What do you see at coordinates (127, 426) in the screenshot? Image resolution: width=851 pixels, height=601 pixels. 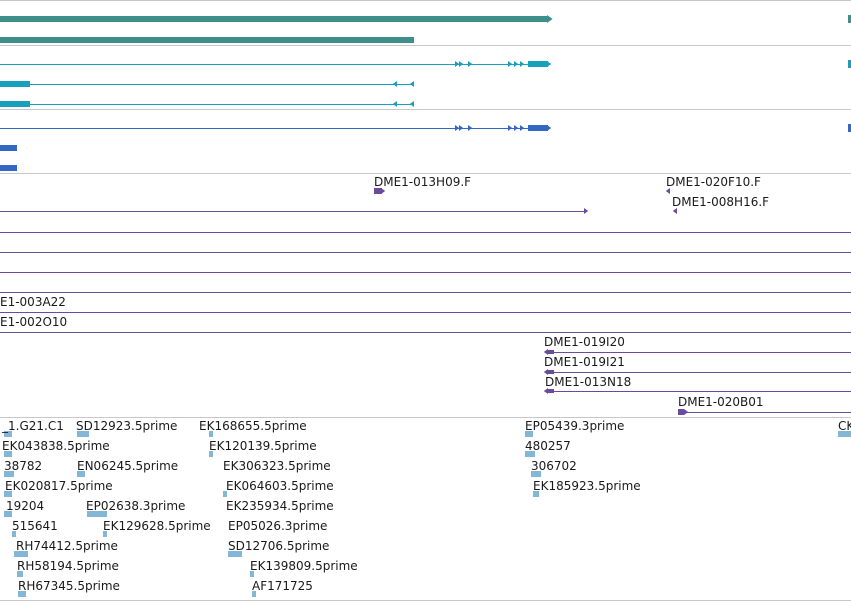 I see `est-label: SD12923.5prime` at bounding box center [127, 426].